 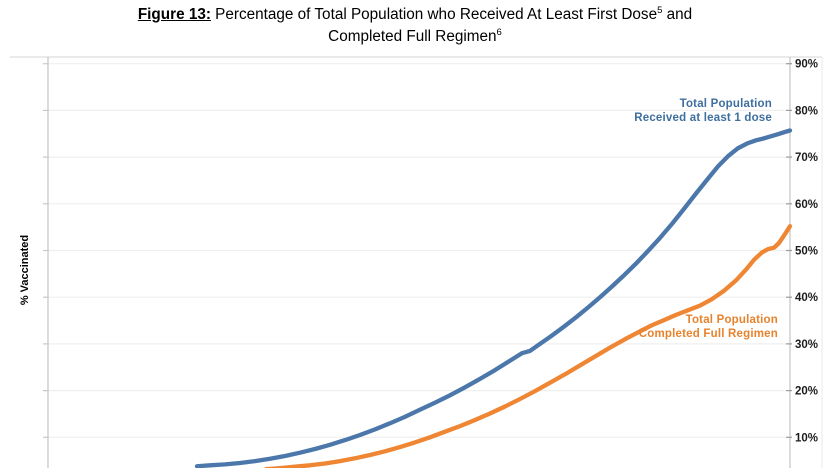 I want to click on figure-number-label: Figure 13:, so click(x=174, y=14).